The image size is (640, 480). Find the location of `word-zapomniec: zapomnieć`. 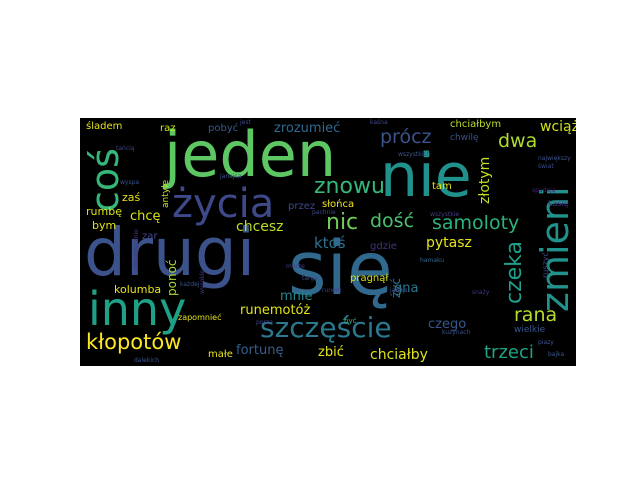

word-zapomniec: zapomnieć is located at coordinates (200, 317).